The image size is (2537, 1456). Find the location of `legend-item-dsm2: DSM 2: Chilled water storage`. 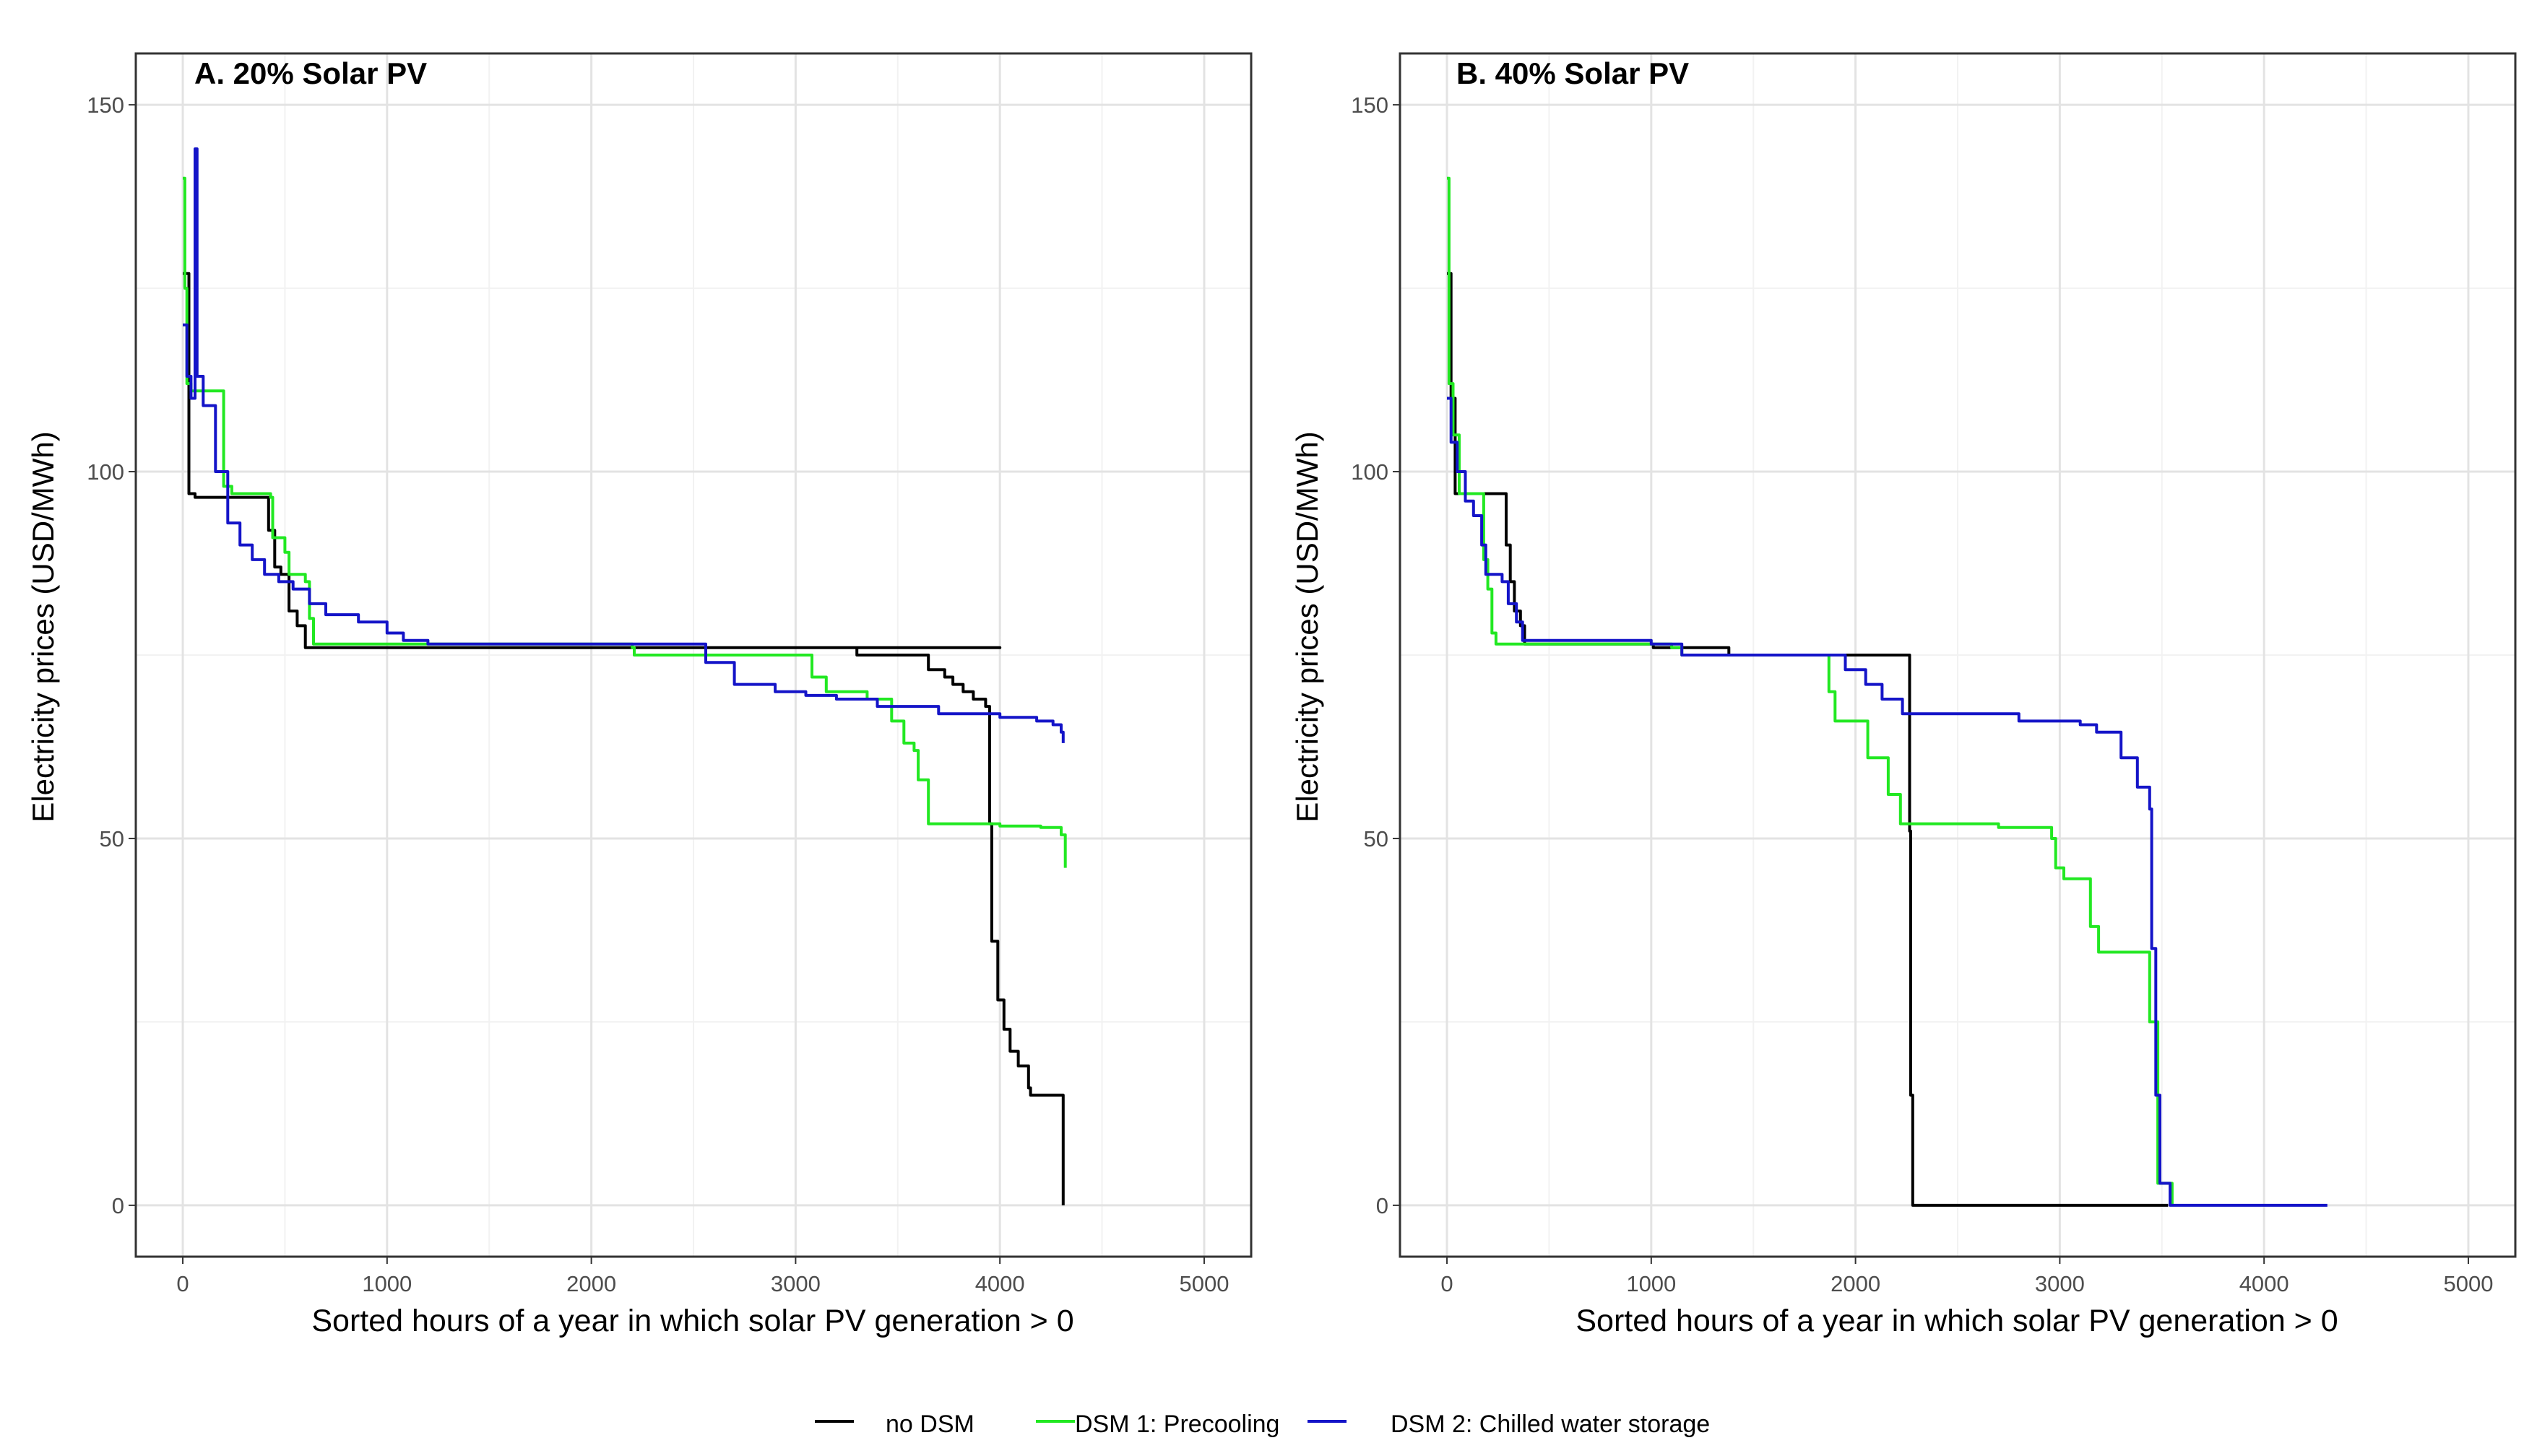

legend-item-dsm2: DSM 2: Chilled water storage is located at coordinates (1509, 1424).